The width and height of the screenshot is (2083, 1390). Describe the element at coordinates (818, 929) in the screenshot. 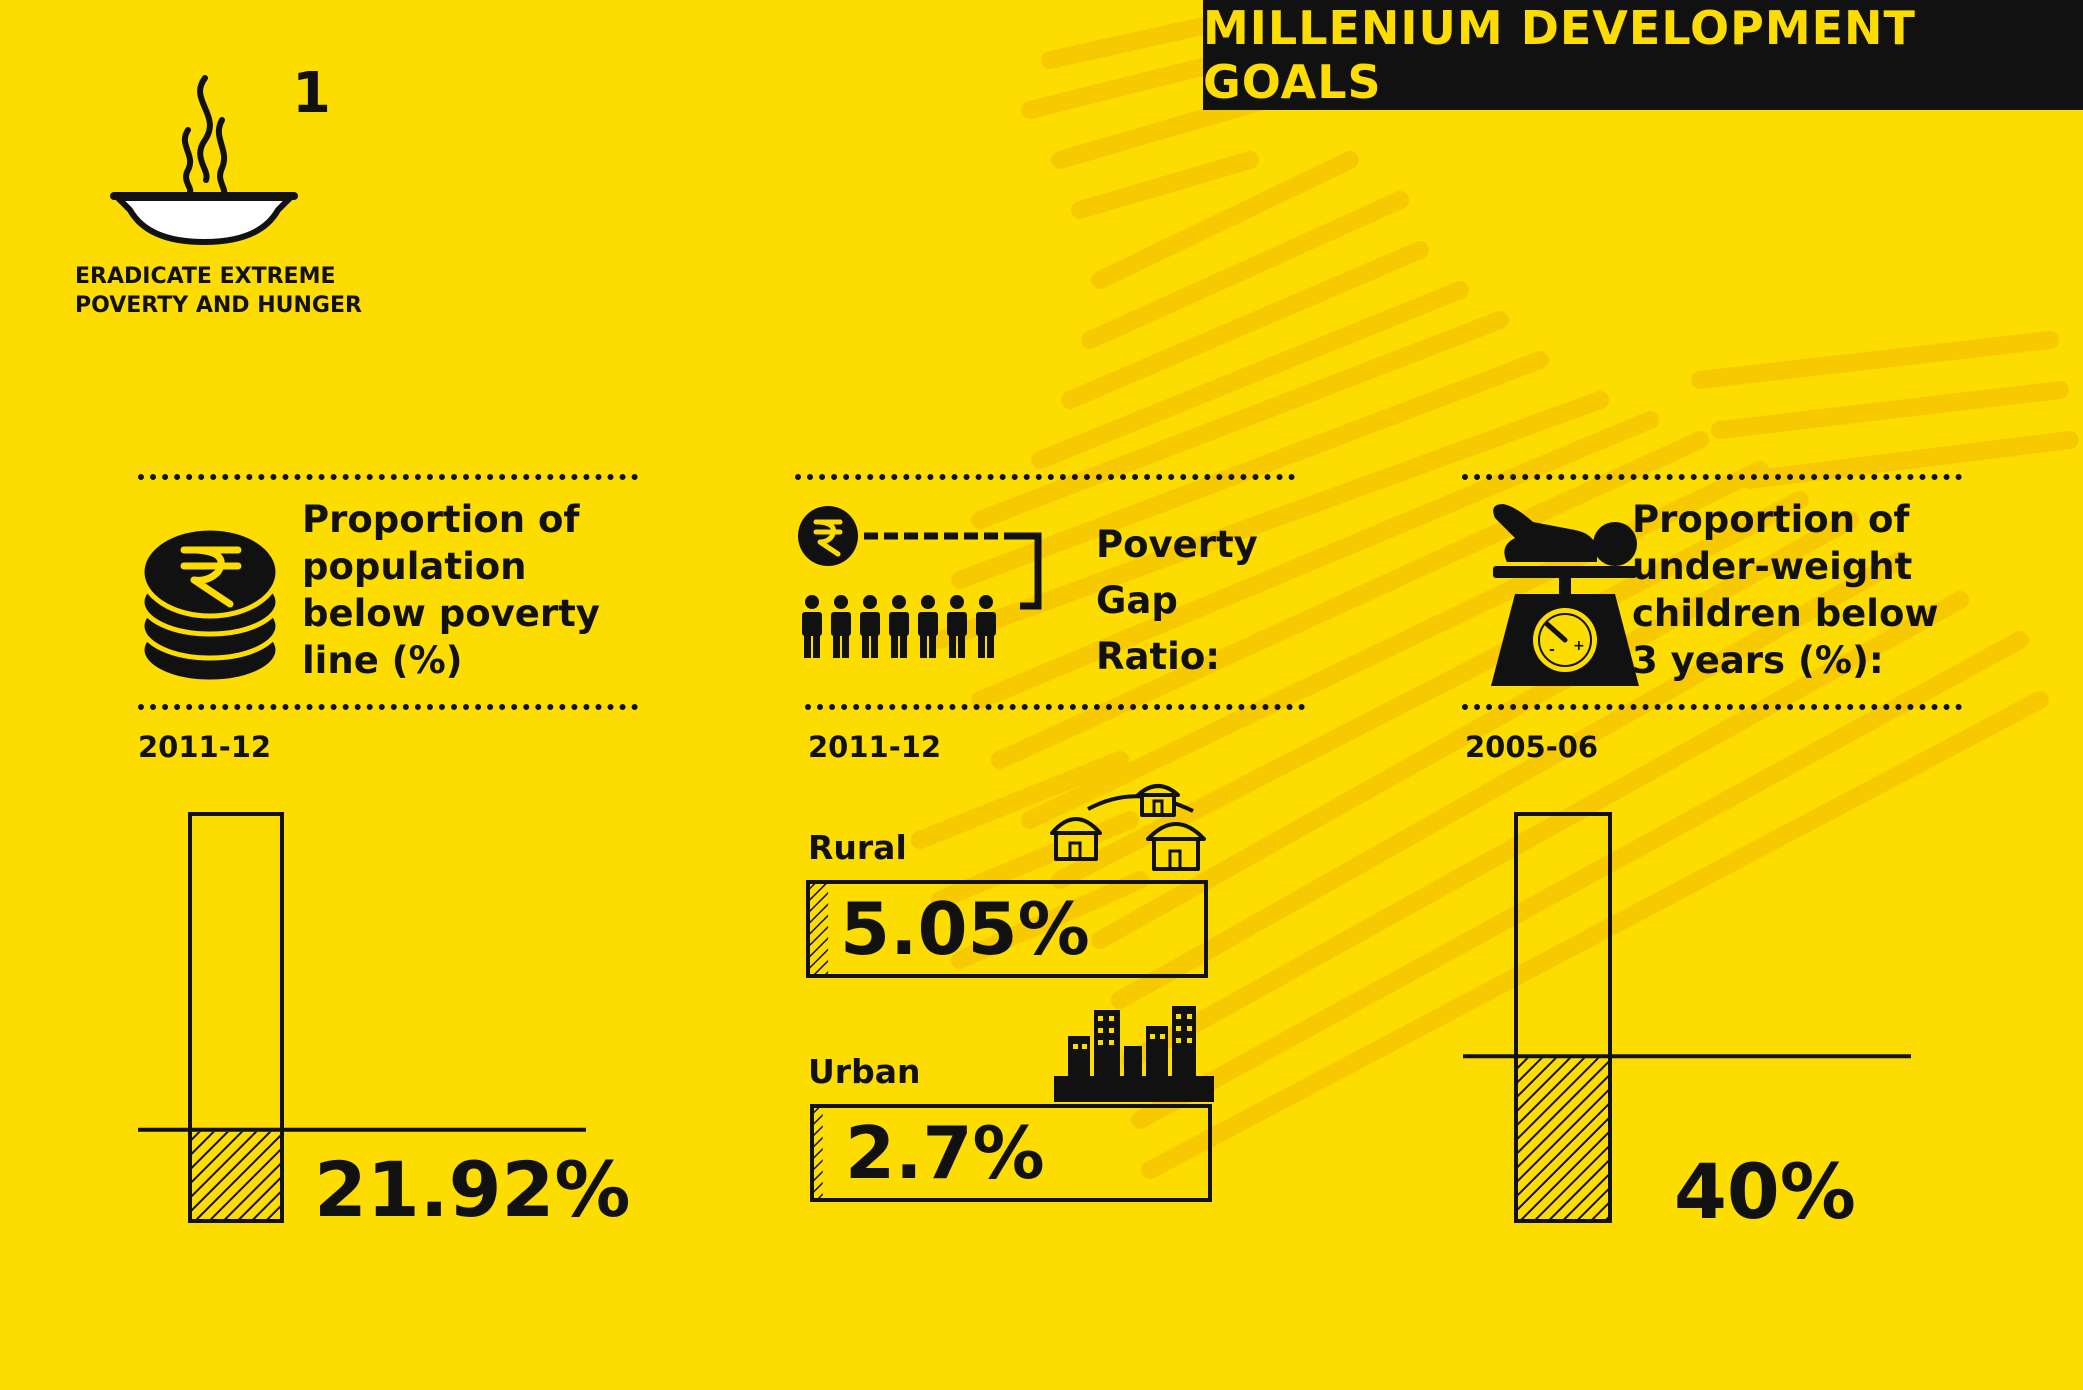

I see `rural-gap-fill` at that location.